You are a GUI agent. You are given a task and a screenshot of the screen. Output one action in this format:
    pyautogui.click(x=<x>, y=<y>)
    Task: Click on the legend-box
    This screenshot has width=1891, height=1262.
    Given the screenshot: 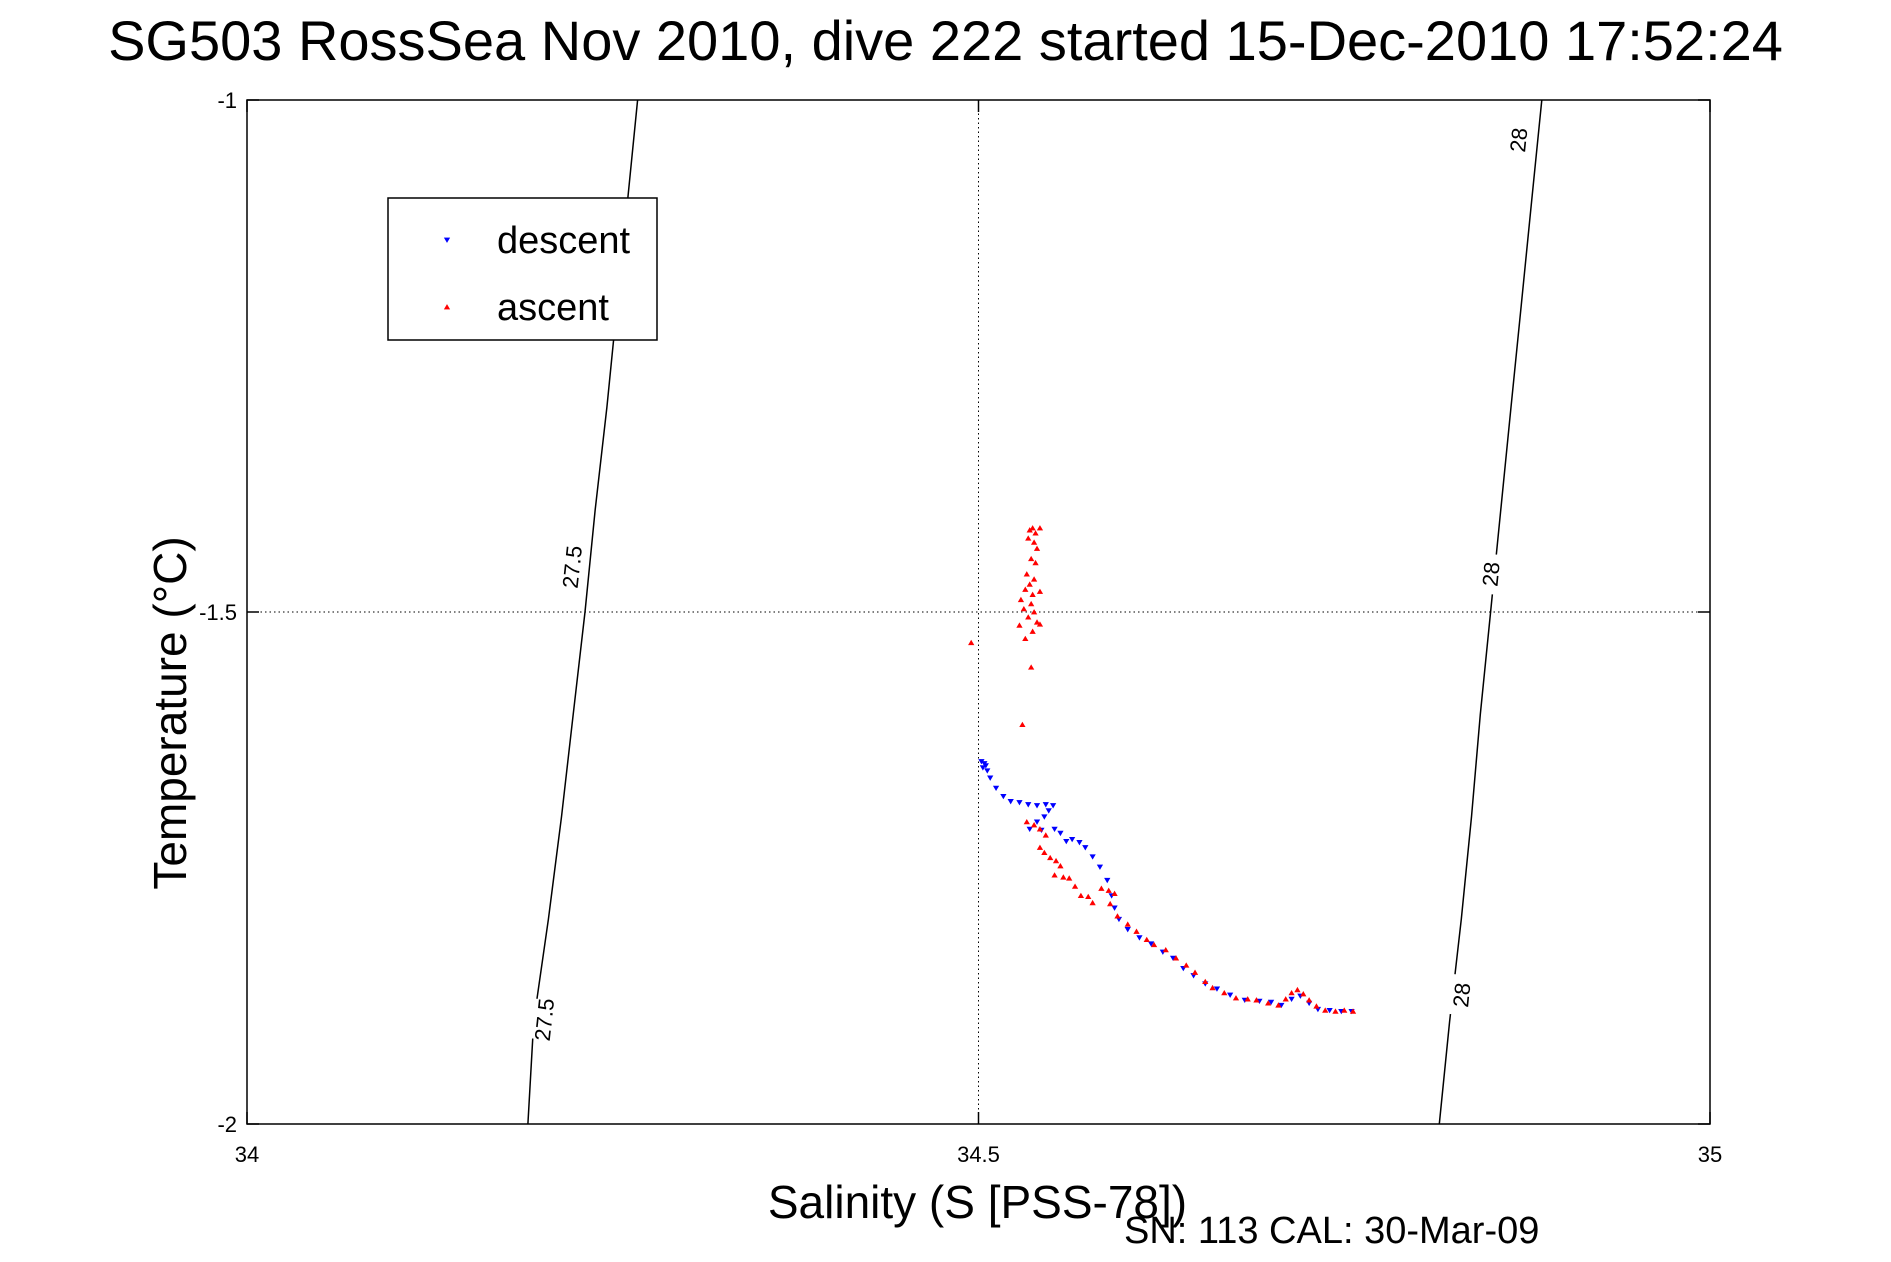 What is the action you would take?
    pyautogui.click(x=522, y=269)
    